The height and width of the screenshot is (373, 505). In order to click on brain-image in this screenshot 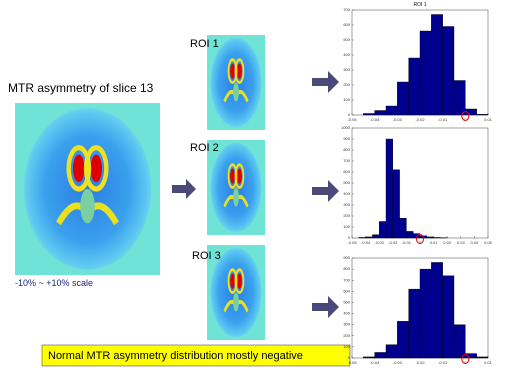, I will do `click(87, 189)`.